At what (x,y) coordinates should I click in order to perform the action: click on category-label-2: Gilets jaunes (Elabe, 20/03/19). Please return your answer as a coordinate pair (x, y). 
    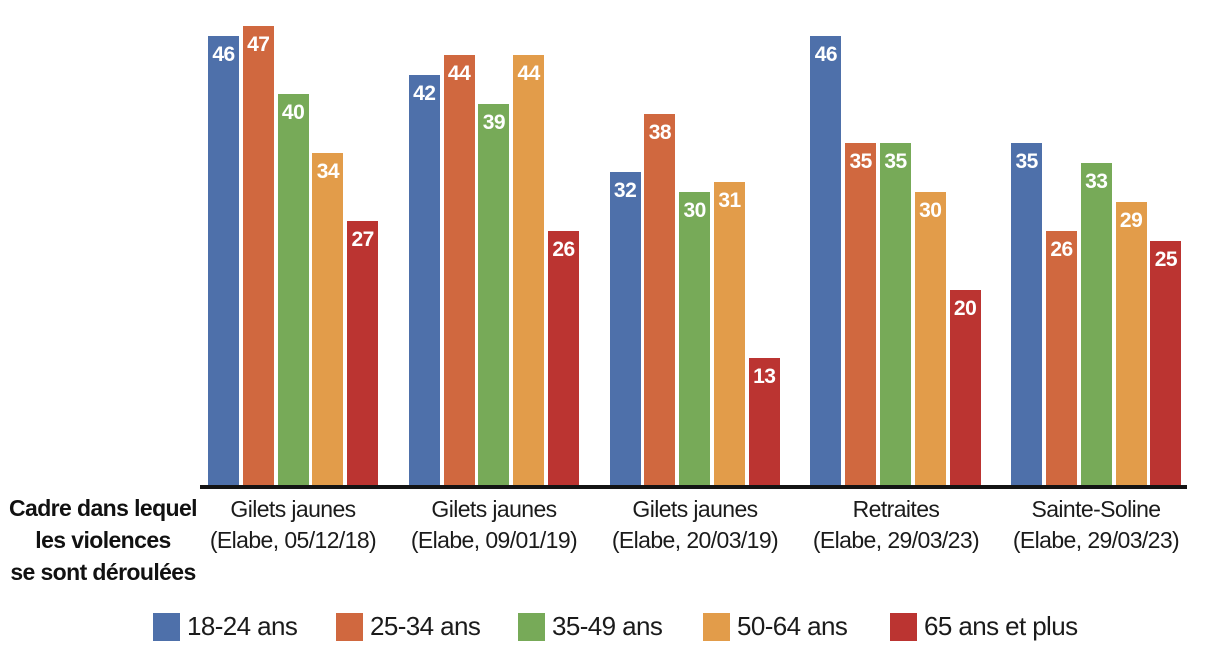
    Looking at the image, I should click on (695, 525).